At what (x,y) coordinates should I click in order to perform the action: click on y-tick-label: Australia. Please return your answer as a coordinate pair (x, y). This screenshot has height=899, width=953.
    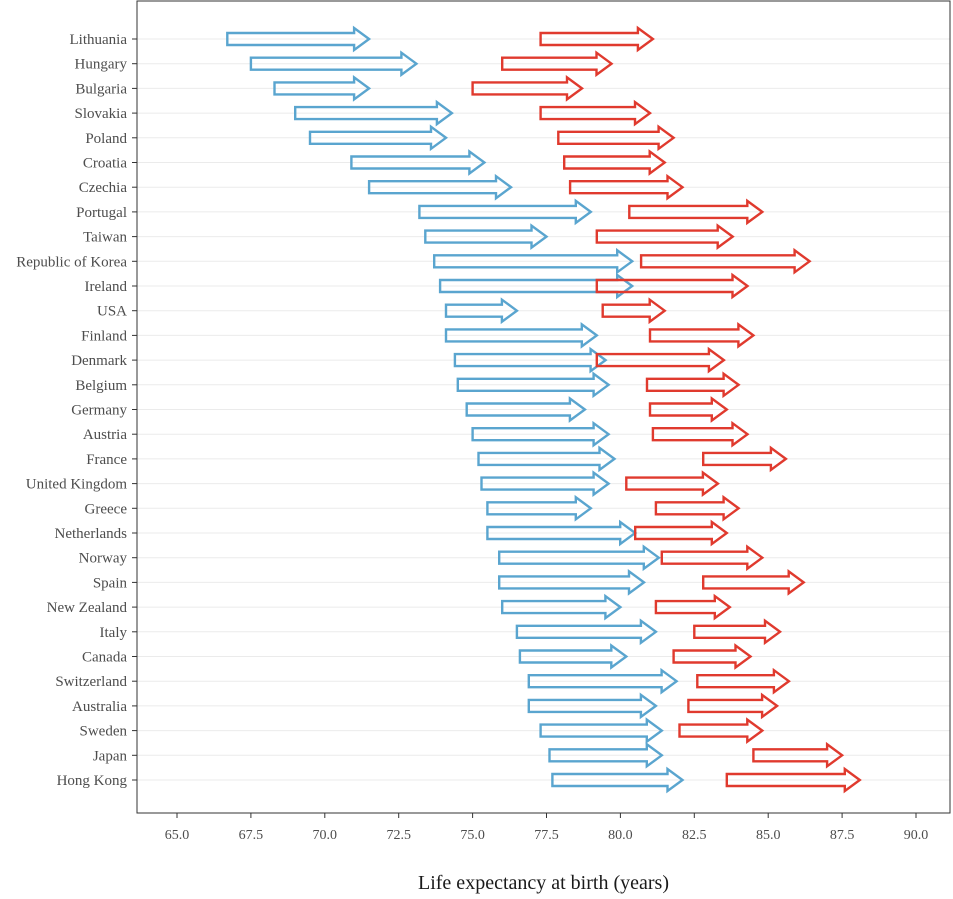
    Looking at the image, I should click on (99, 707).